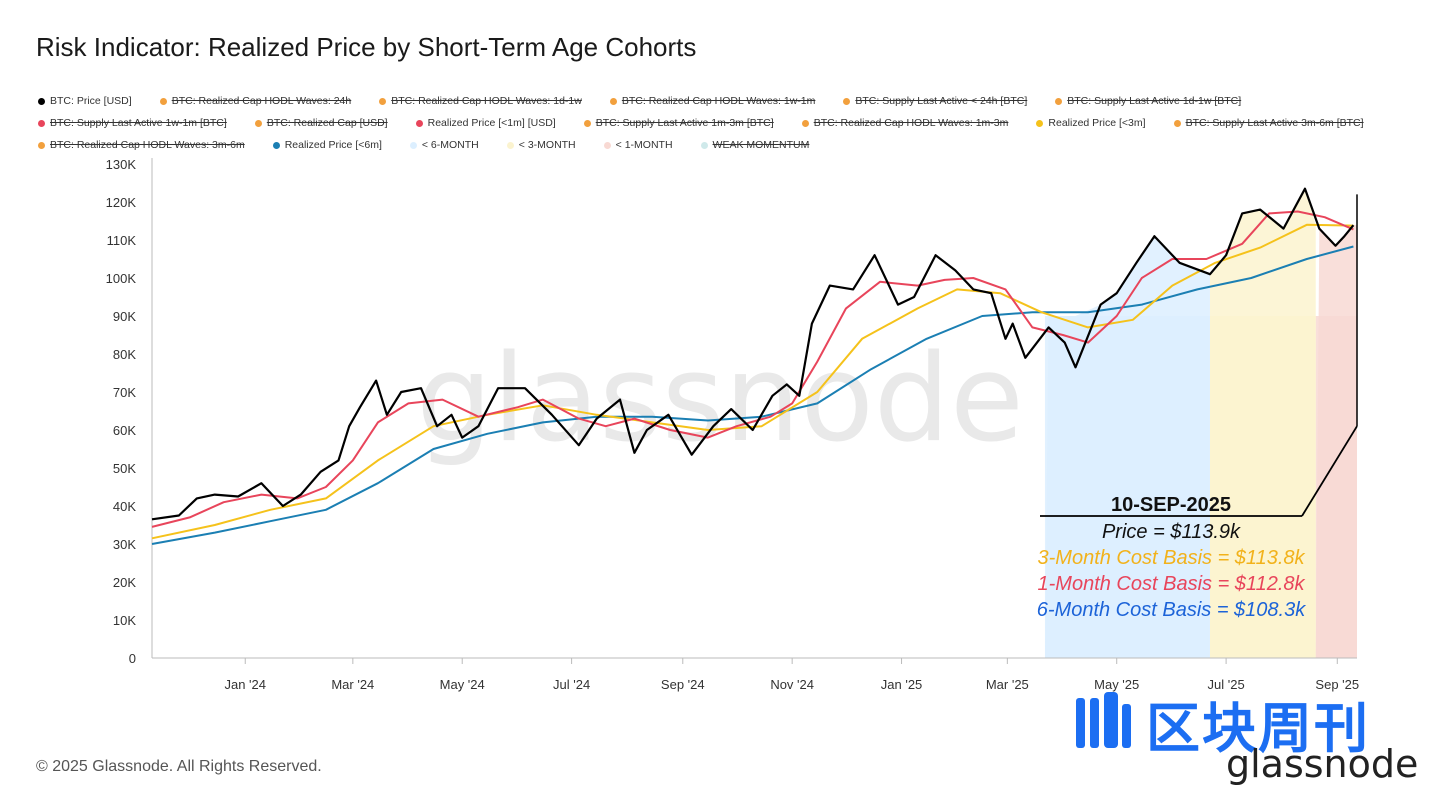 The height and width of the screenshot is (810, 1440). What do you see at coordinates (491, 123) in the screenshot?
I see `legend-label: Realized Price [<1m] [USD]` at bounding box center [491, 123].